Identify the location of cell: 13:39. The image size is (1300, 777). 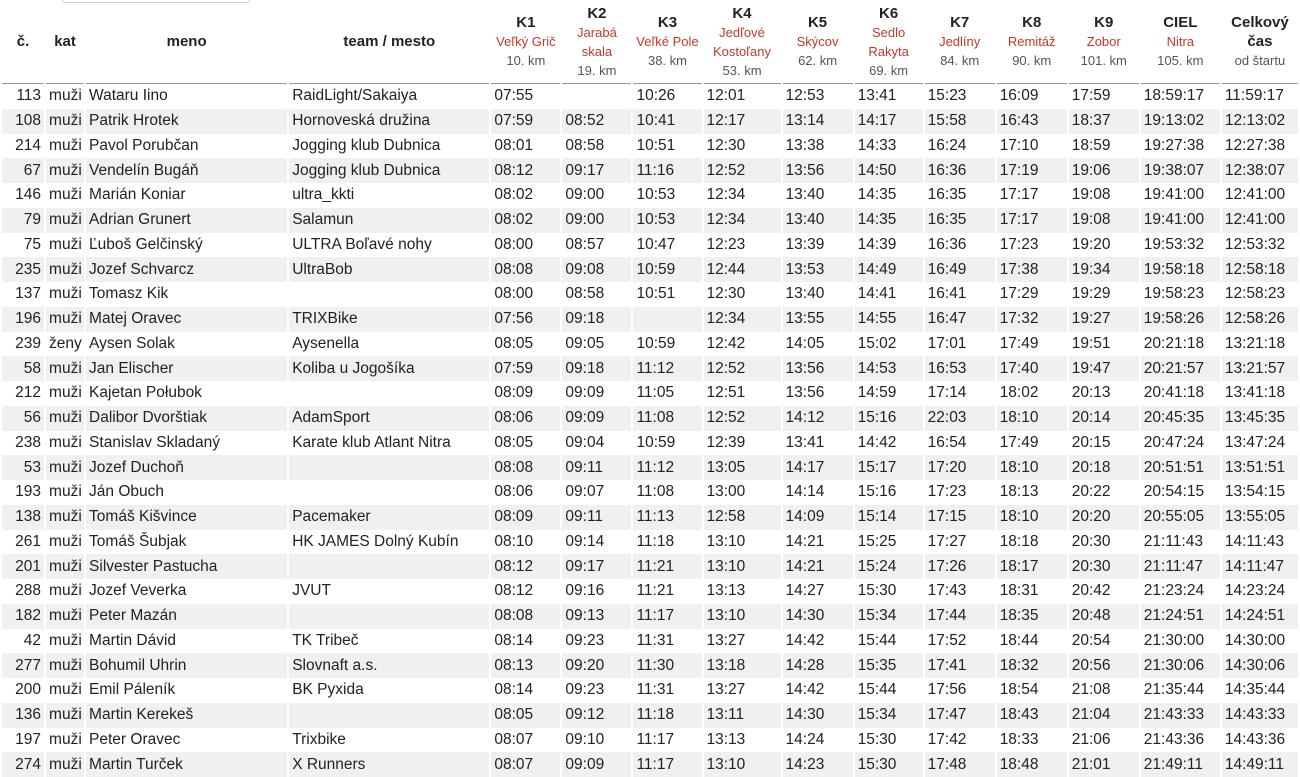
(805, 244).